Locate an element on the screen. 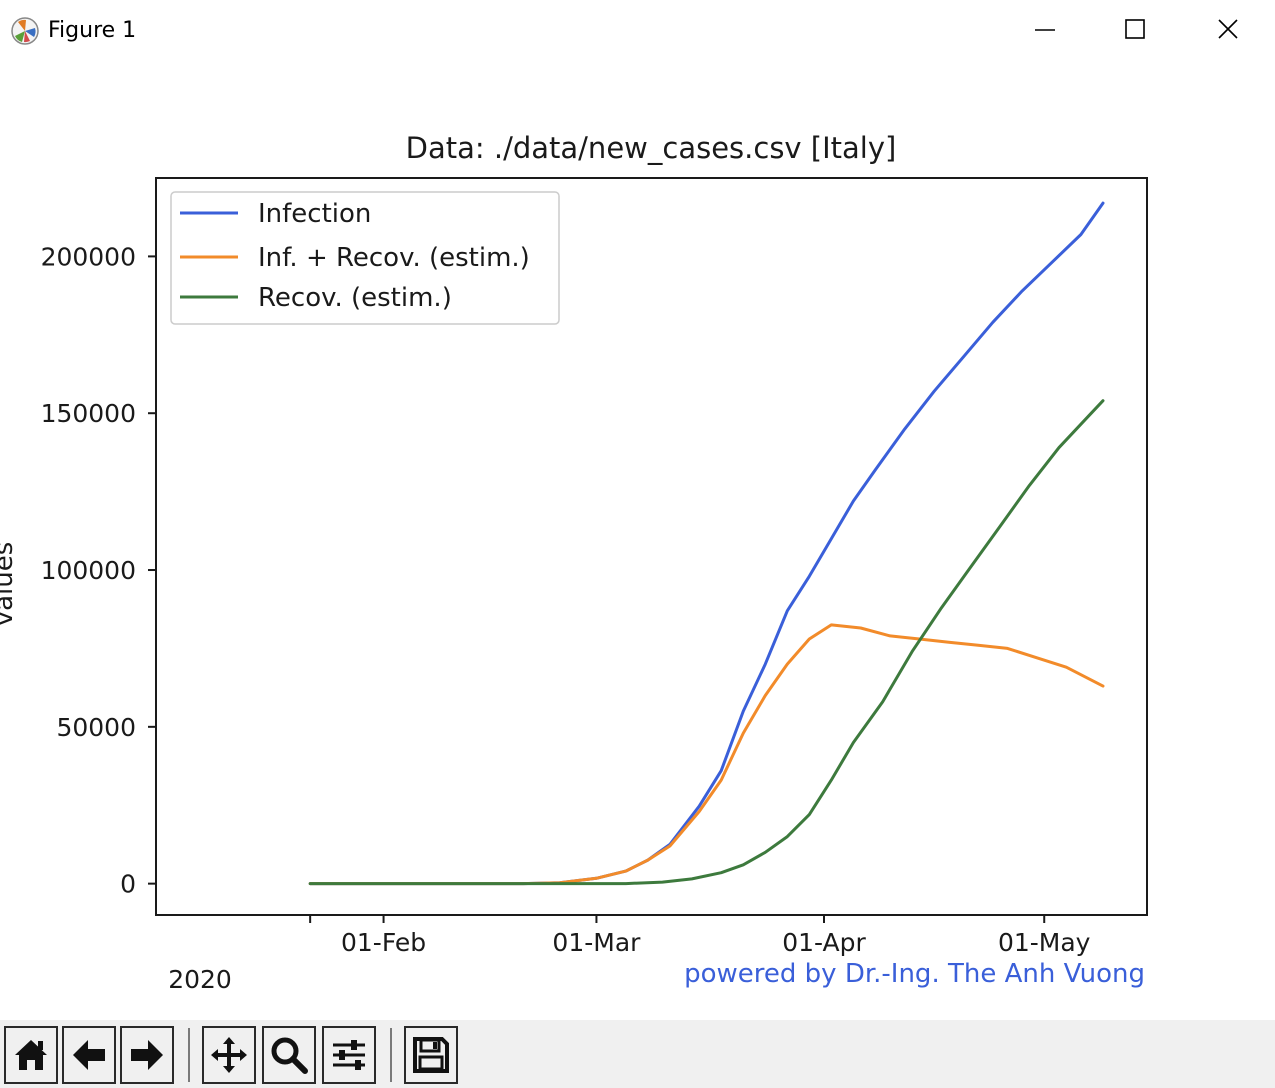  pan-button is located at coordinates (229, 1055).